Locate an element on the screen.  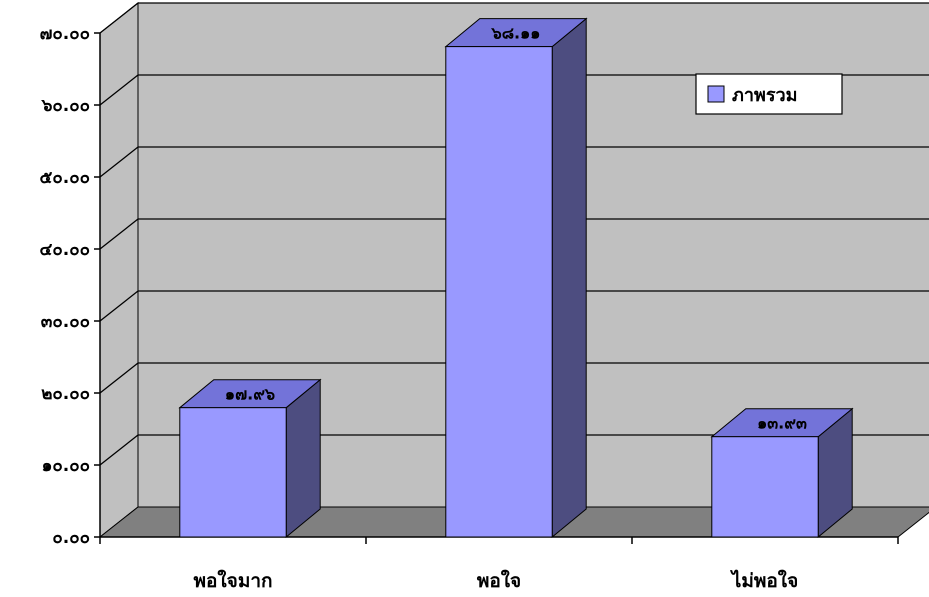
legend-label: ภาพรวม is located at coordinates (764, 95).